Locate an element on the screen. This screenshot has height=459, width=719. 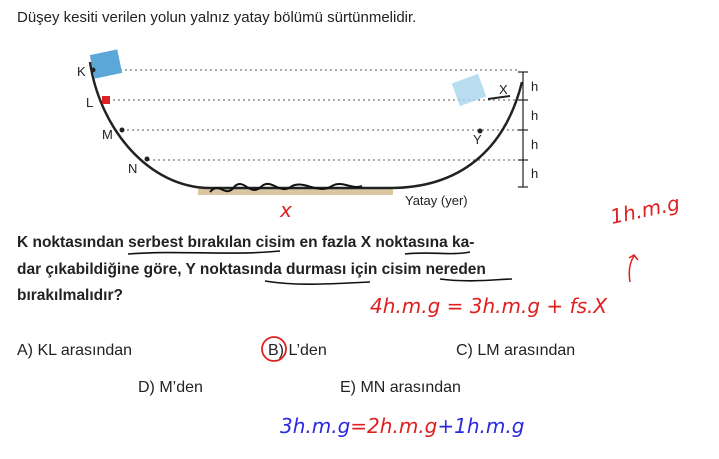
underlines is located at coordinates (320, 268).